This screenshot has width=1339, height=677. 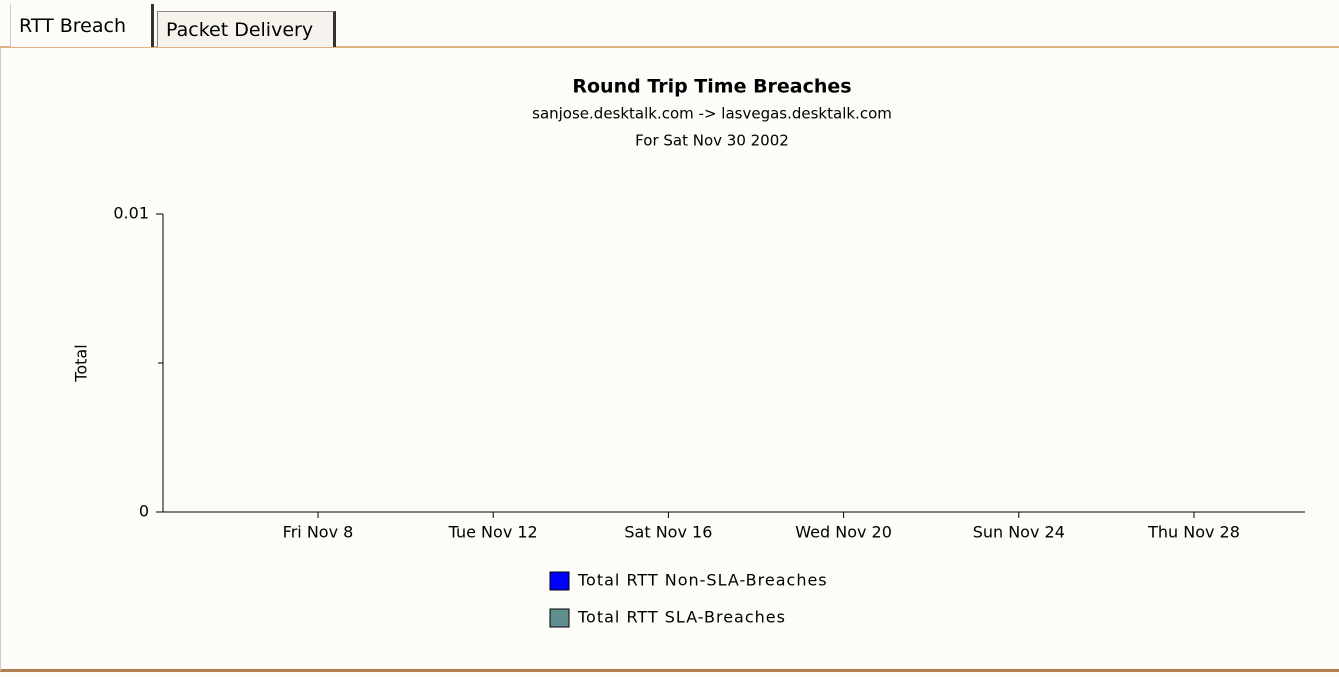 What do you see at coordinates (493, 532) in the screenshot?
I see `x-tick-label: Tue Nov 12` at bounding box center [493, 532].